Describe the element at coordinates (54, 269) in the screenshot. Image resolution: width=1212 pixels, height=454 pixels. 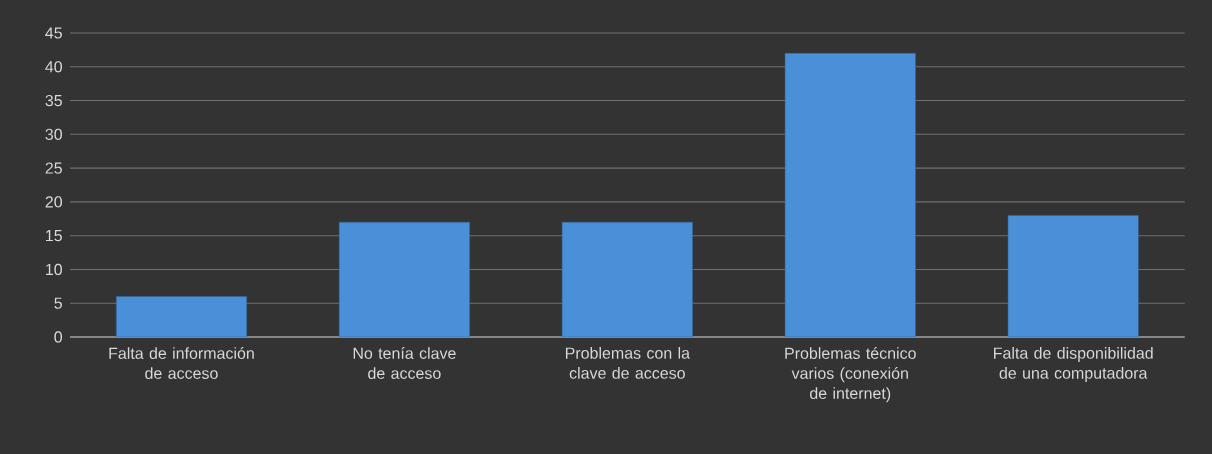
I see `y-tick-label: 10` at that location.